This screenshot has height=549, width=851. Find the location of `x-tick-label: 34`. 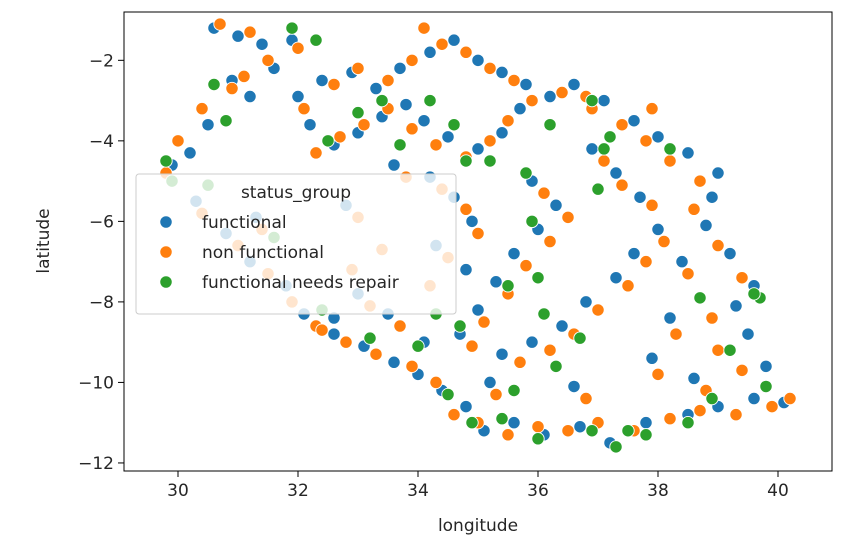

x-tick-label: 34 is located at coordinates (418, 491).